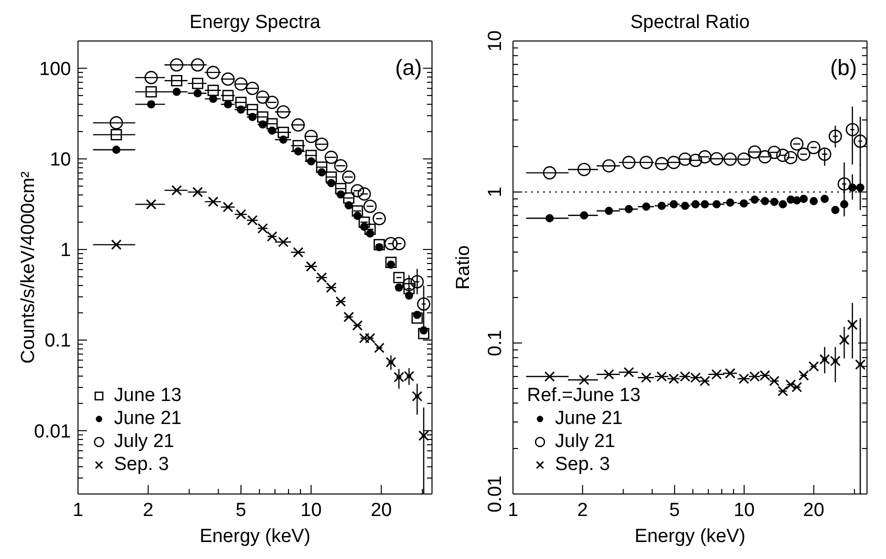  What do you see at coordinates (148, 395) in the screenshot?
I see `legend-label: June 13` at bounding box center [148, 395].